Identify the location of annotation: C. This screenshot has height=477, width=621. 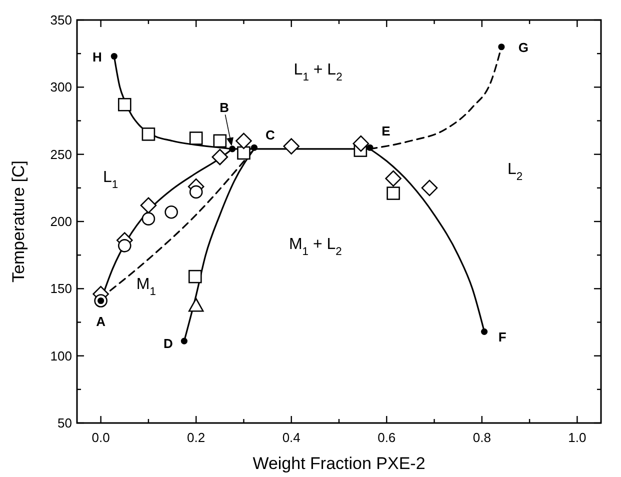
(271, 135).